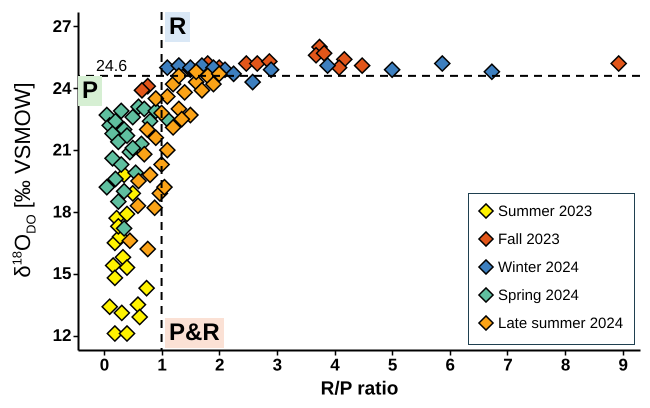 The height and width of the screenshot is (408, 650). What do you see at coordinates (335, 365) in the screenshot?
I see `x-tick-label: 4` at bounding box center [335, 365].